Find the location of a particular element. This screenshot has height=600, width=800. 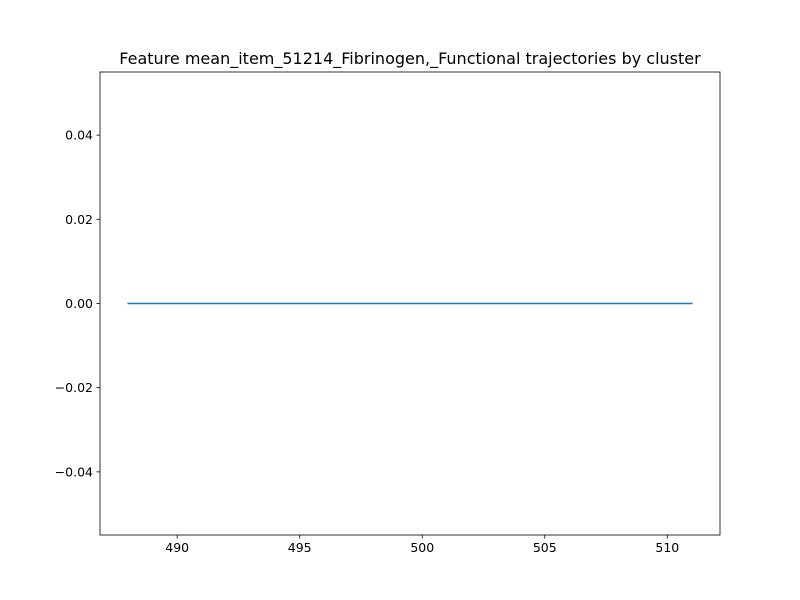

y-tick-label: 0.00 is located at coordinates (79, 303).